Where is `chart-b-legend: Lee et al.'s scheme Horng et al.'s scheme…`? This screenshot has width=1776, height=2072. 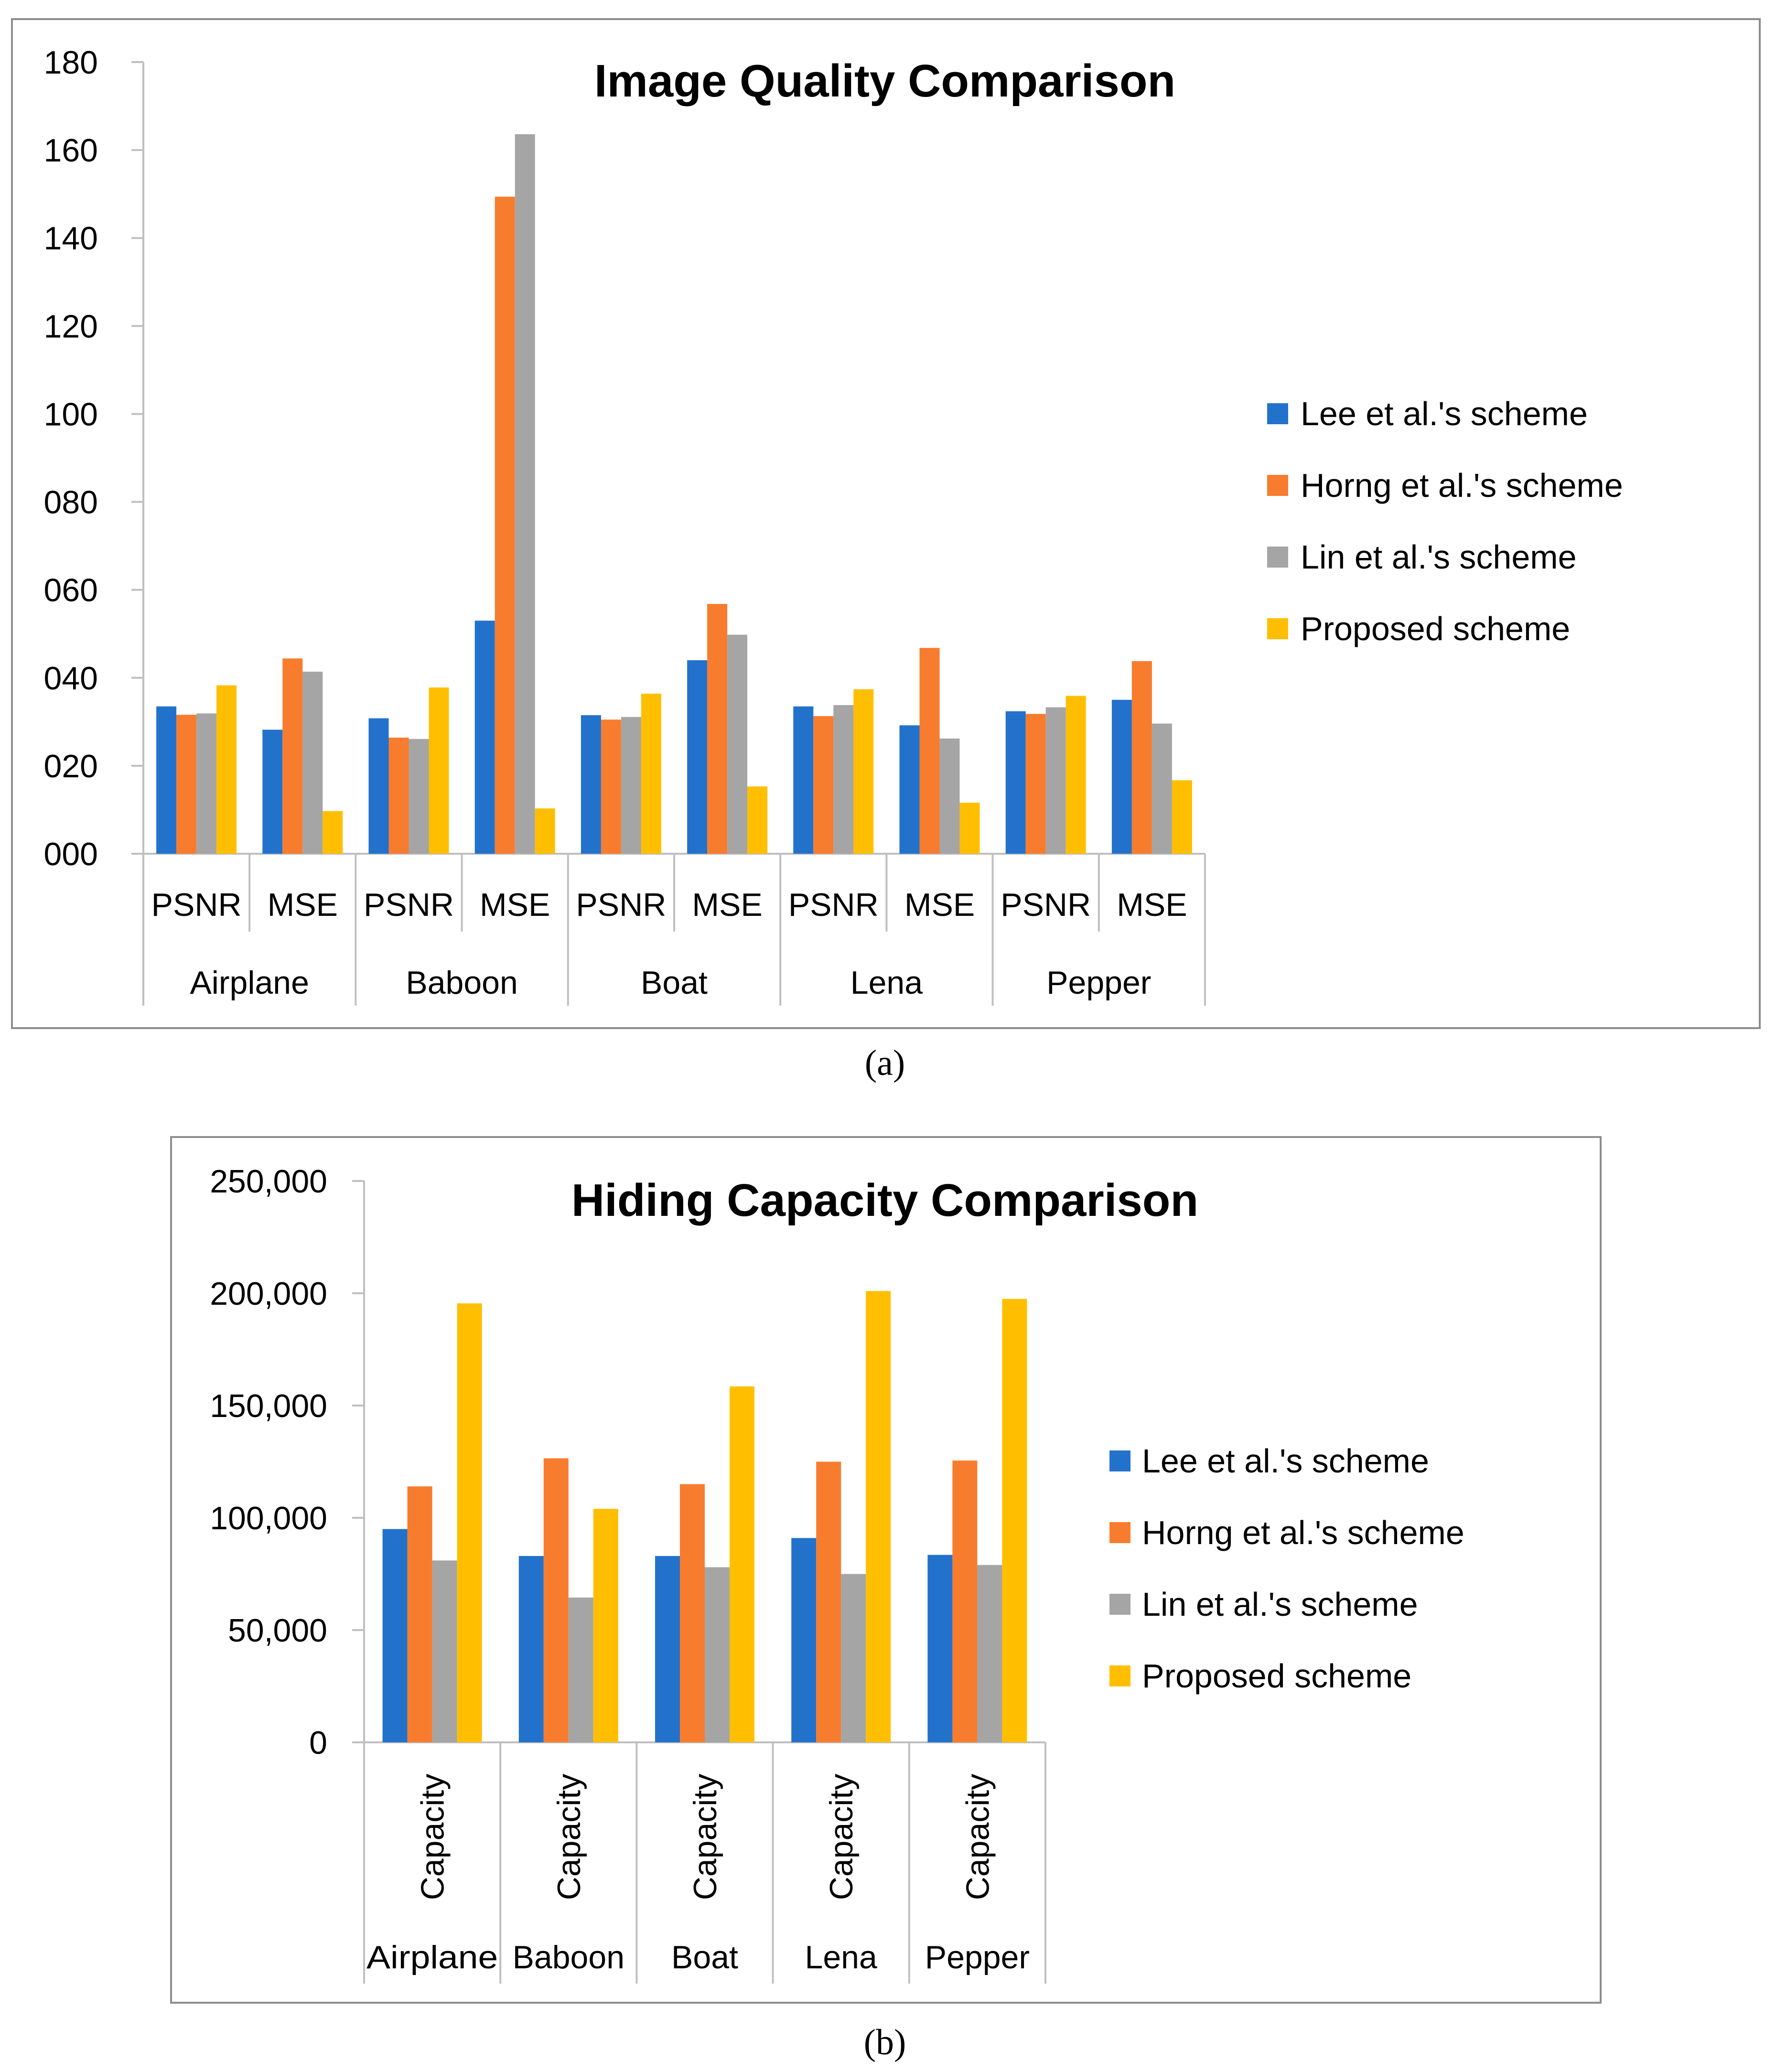
chart-b-legend: Lee et al.'s scheme Horng et al.'s scheme… is located at coordinates (1286, 1568).